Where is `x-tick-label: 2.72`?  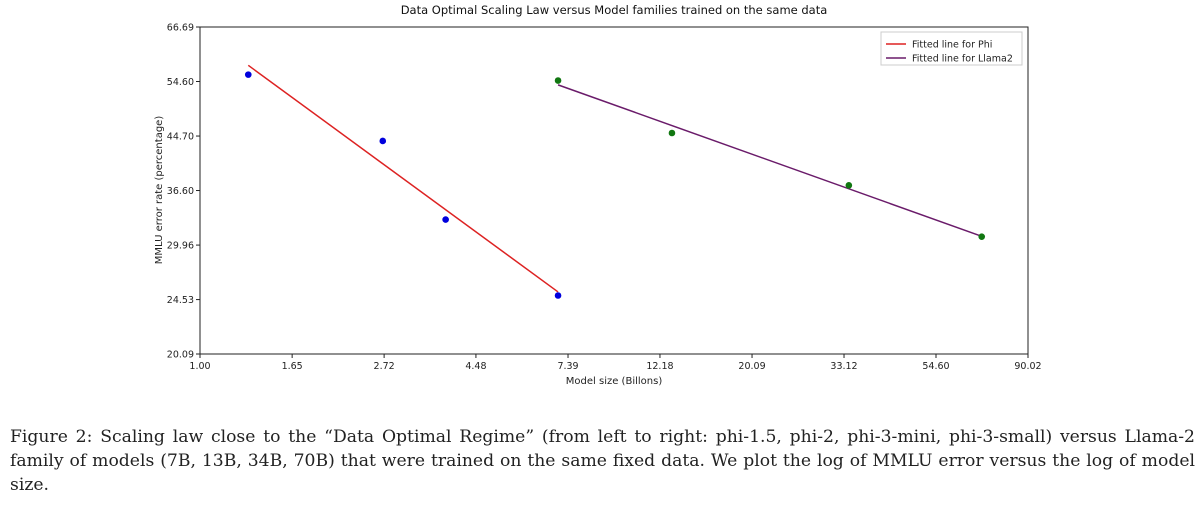
x-tick-label: 2.72 is located at coordinates (384, 366).